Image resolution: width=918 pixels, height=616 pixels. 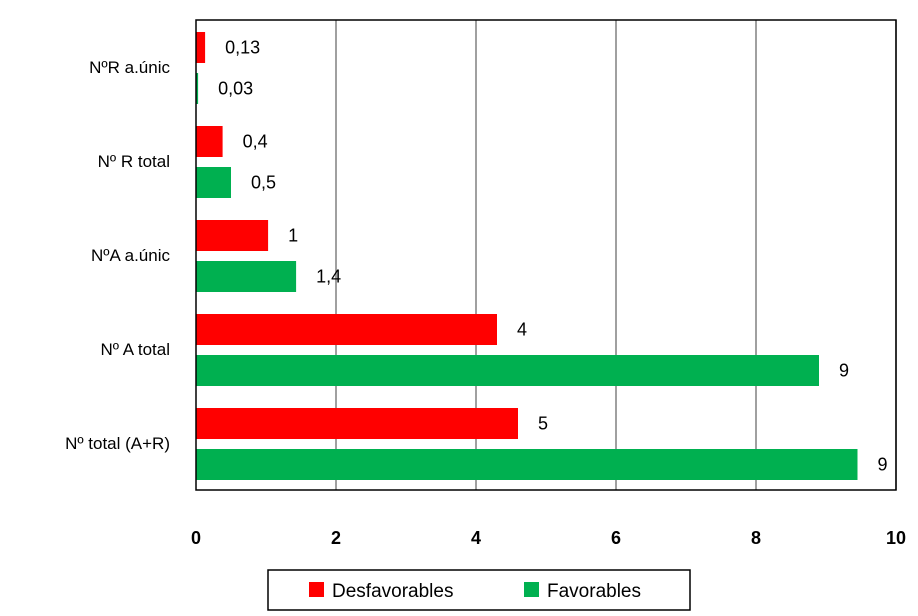 I want to click on data-label: 0,4, so click(x=255, y=142).